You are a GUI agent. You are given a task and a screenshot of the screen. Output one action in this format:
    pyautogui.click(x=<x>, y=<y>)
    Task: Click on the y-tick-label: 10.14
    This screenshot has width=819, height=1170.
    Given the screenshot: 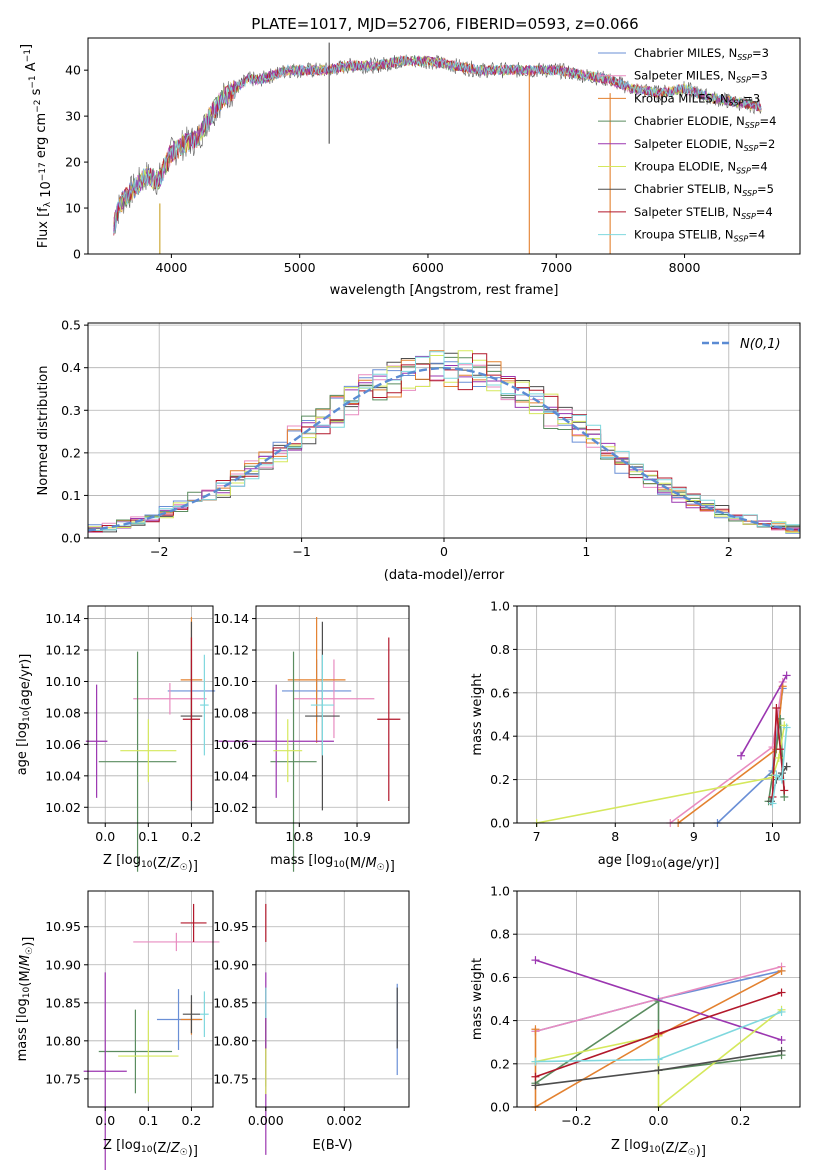 What is the action you would take?
    pyautogui.click(x=231, y=618)
    